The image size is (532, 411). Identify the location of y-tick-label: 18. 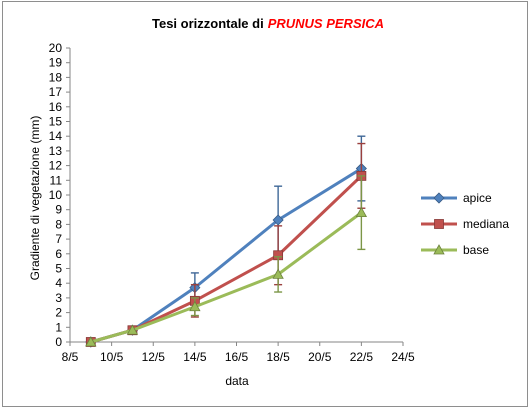
(56, 77).